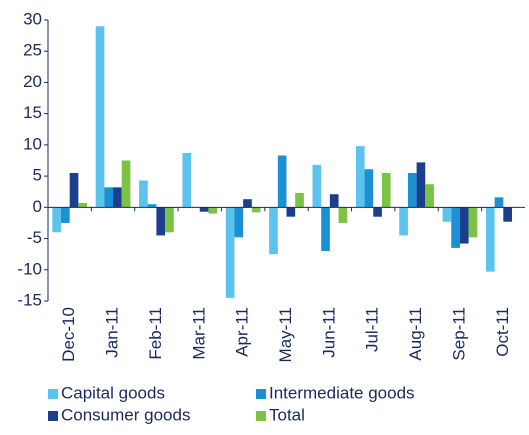  Describe the element at coordinates (112, 332) in the screenshot. I see `x-tick-label: Jan-11` at that location.